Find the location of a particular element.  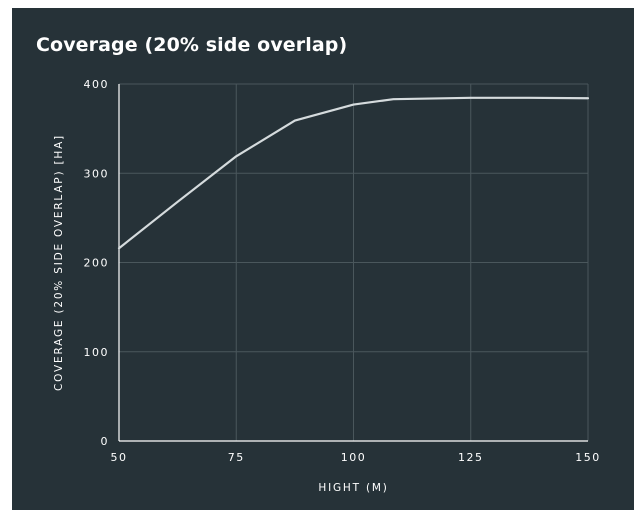

y-tick-label: 300 is located at coordinates (97, 173).